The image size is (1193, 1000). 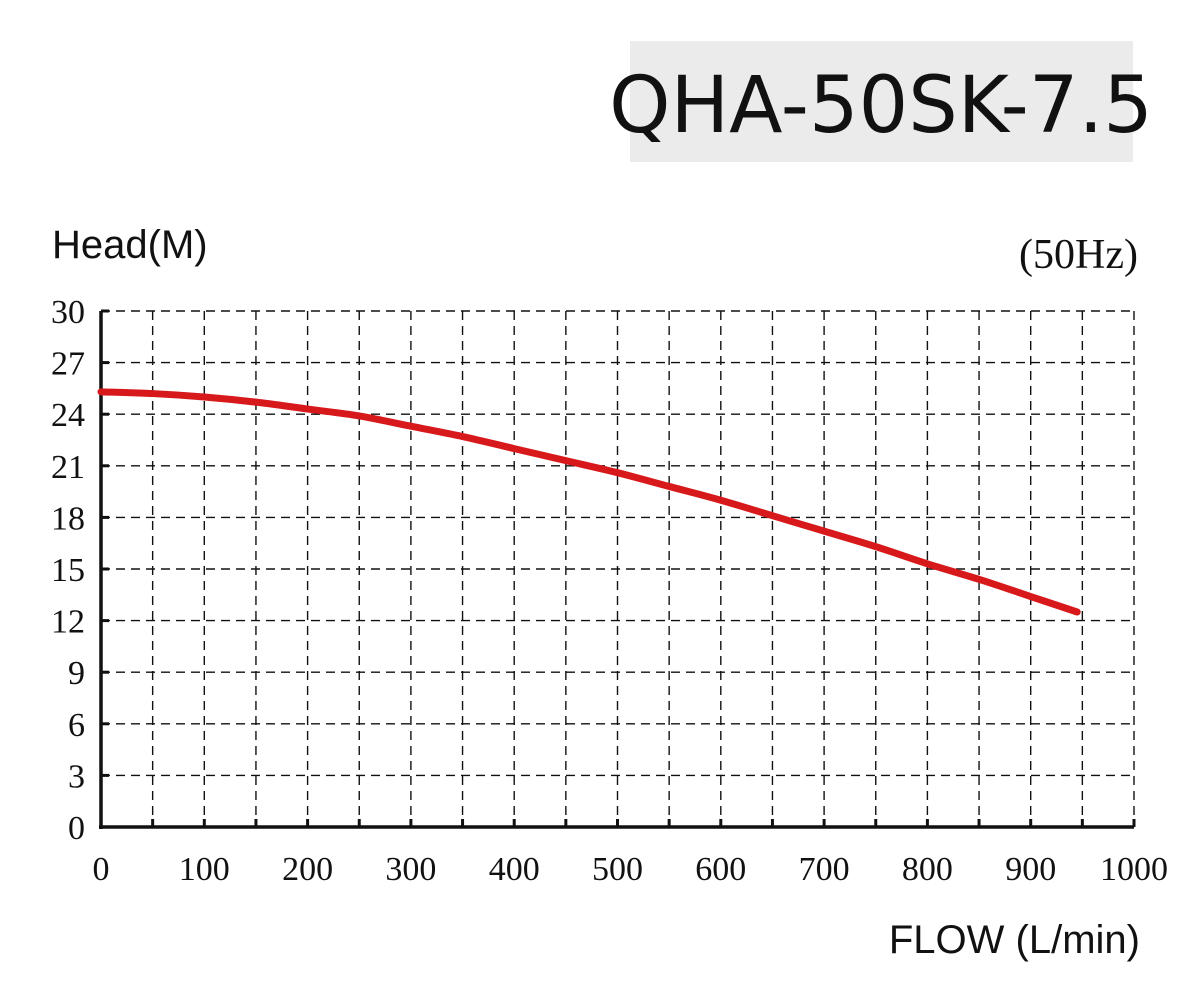 What do you see at coordinates (1014, 940) in the screenshot?
I see `x-axis-label: FLOW (L/min)` at bounding box center [1014, 940].